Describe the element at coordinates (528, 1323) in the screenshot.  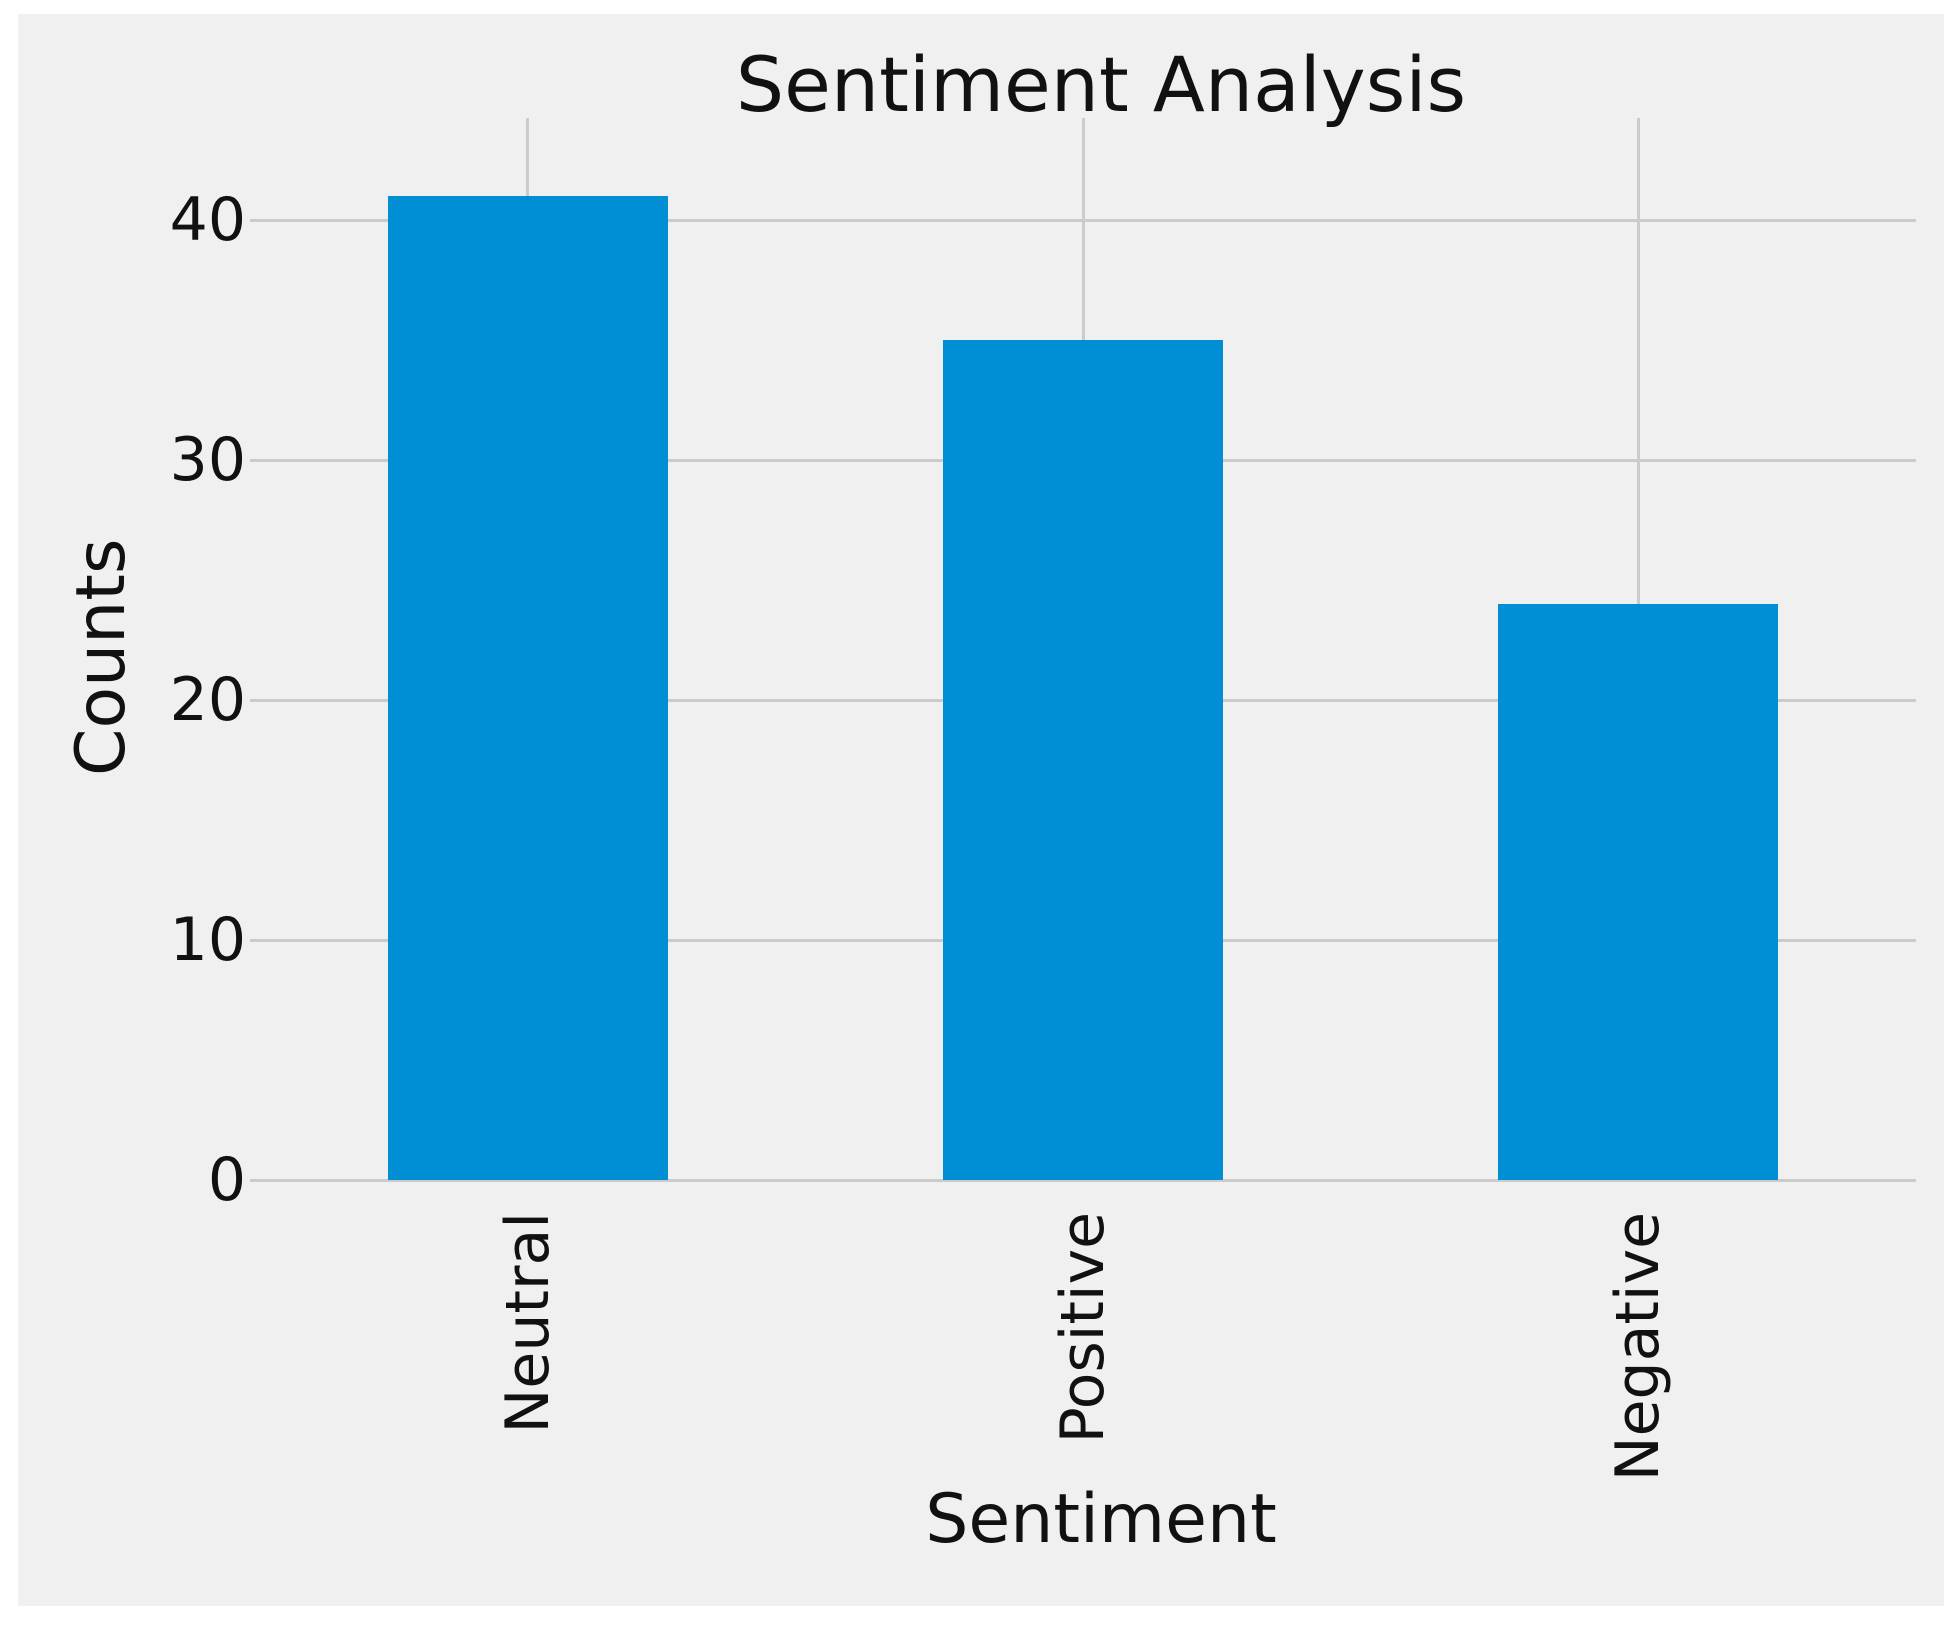
I see `x-tick-label: Neutral` at that location.